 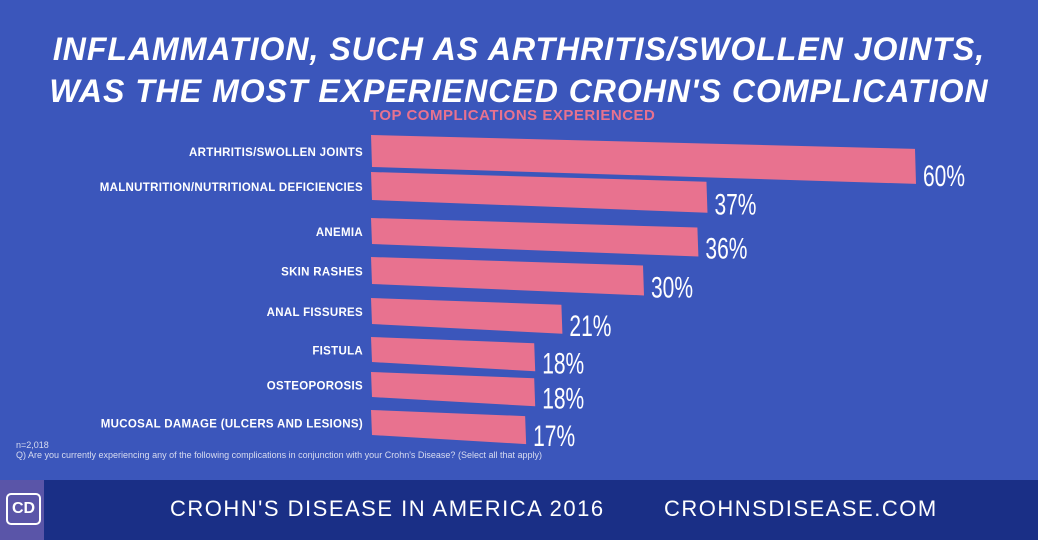 What do you see at coordinates (513, 115) in the screenshot?
I see `chart-subtitle: TOP COMPLICATIONS EXPERIENCED` at bounding box center [513, 115].